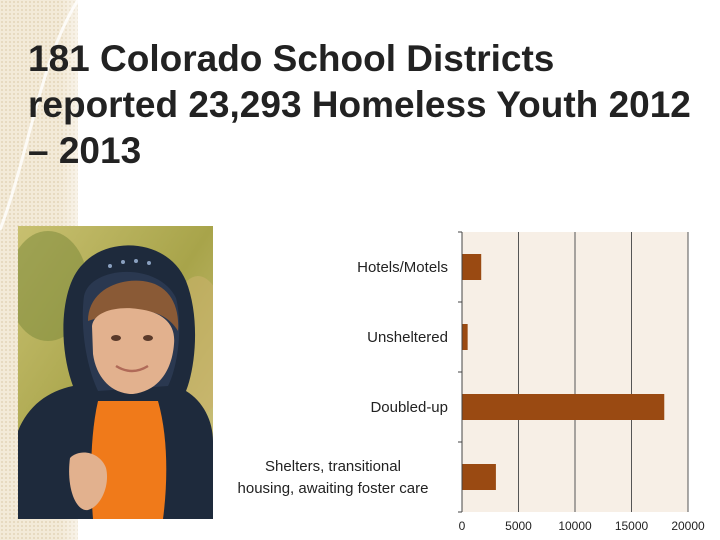 The width and height of the screenshot is (720, 540). I want to click on category-label: Doubled-up, so click(409, 407).